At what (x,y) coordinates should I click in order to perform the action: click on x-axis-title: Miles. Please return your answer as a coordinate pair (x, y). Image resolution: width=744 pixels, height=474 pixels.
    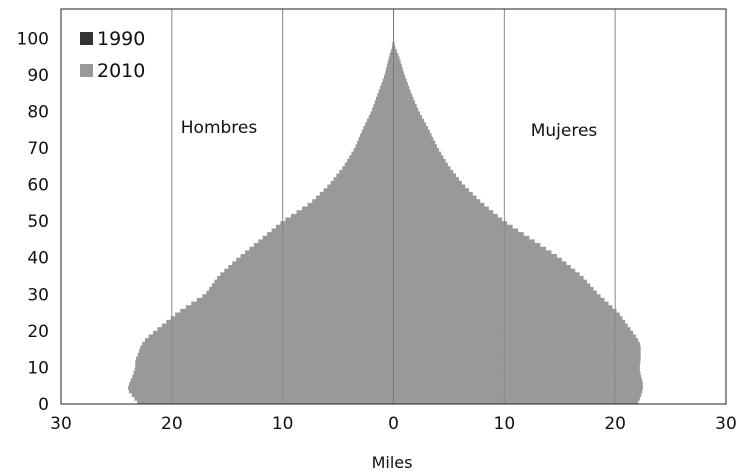
    Looking at the image, I should click on (392, 462).